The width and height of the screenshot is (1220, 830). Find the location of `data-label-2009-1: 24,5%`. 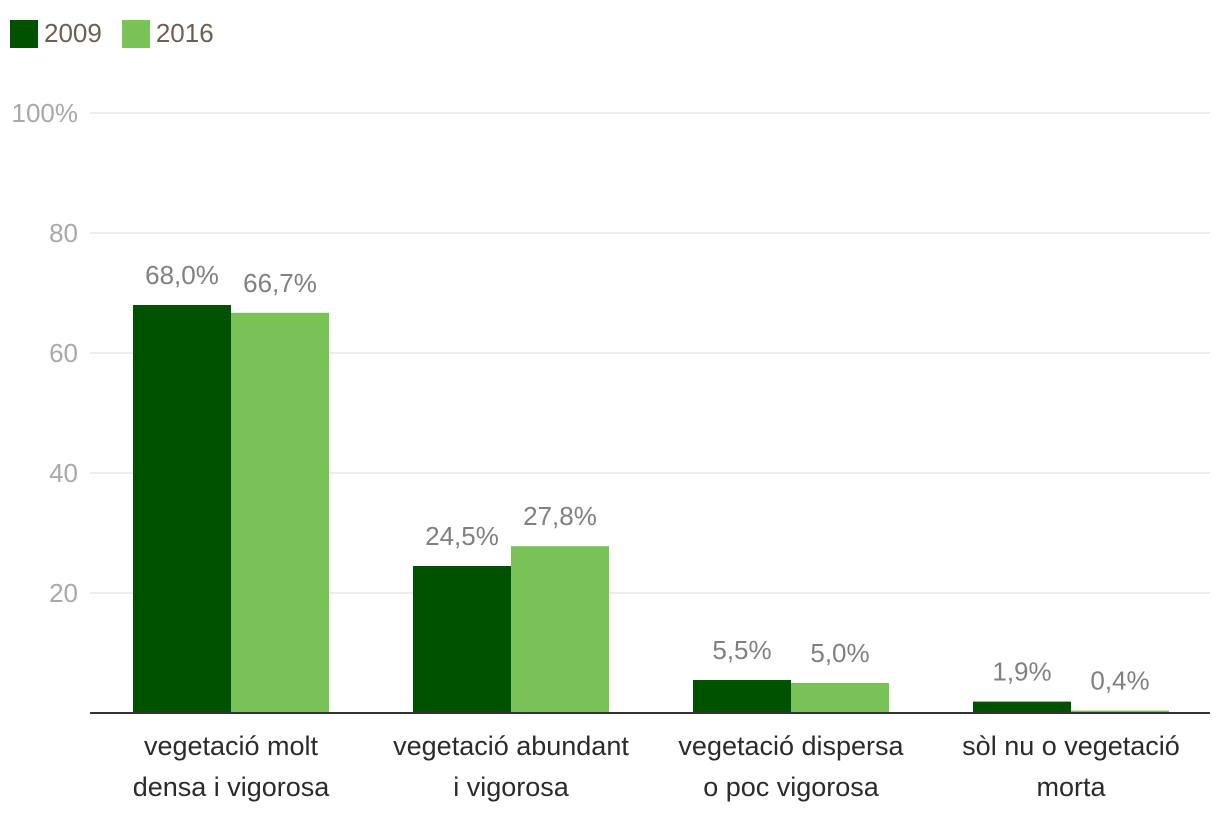

data-label-2009-1: 24,5% is located at coordinates (462, 536).